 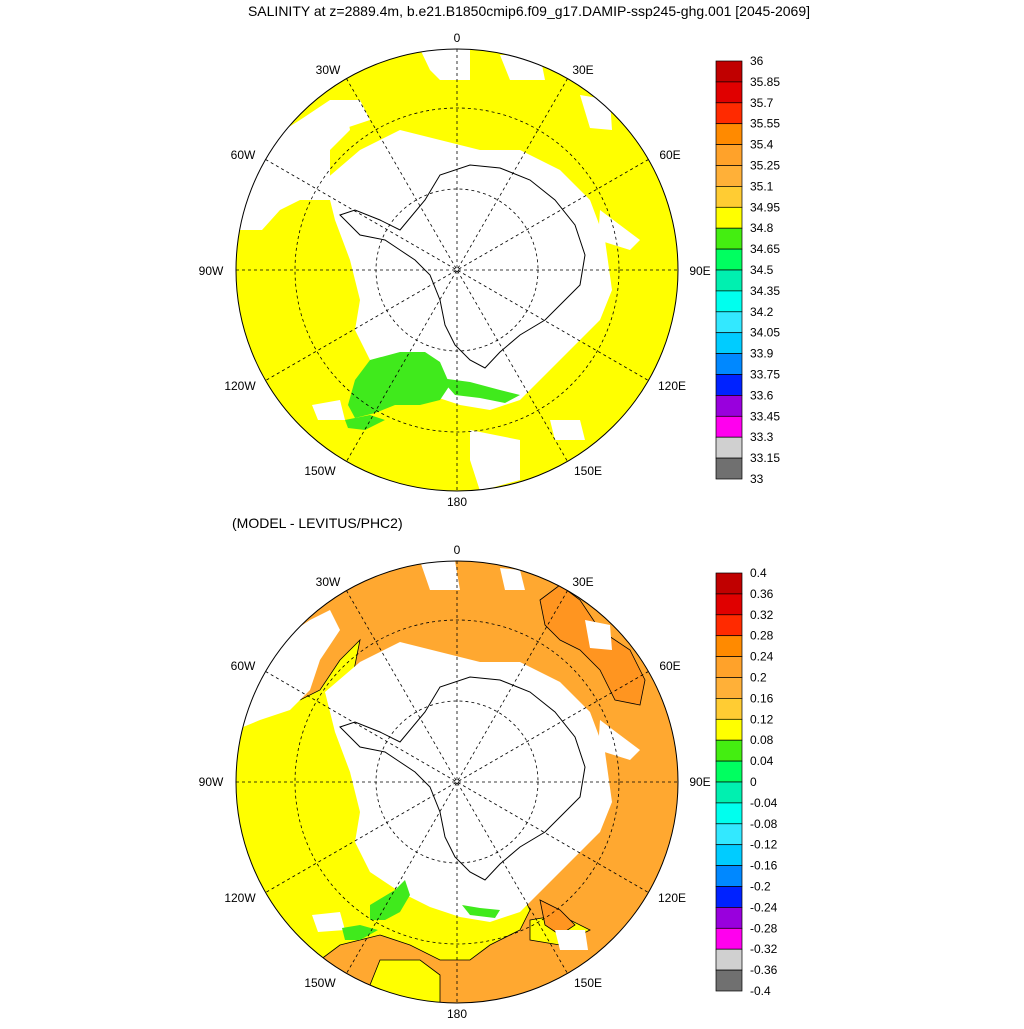 What do you see at coordinates (760, 991) in the screenshot?
I see `colorbar-label: -0.4` at bounding box center [760, 991].